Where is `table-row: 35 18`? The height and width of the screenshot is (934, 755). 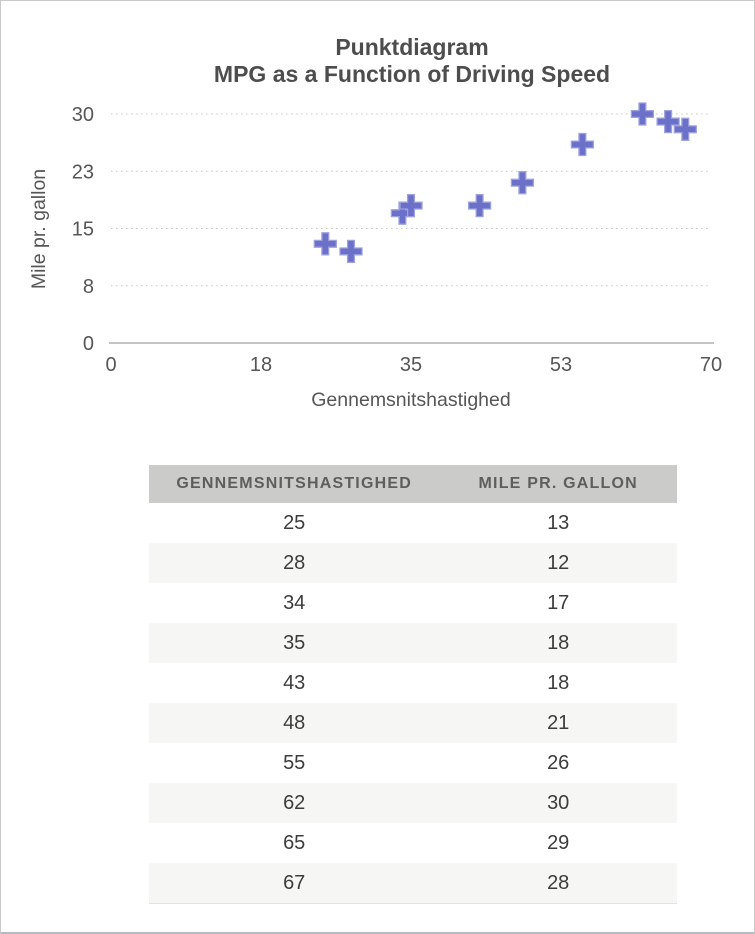 table-row: 35 18 is located at coordinates (413, 643).